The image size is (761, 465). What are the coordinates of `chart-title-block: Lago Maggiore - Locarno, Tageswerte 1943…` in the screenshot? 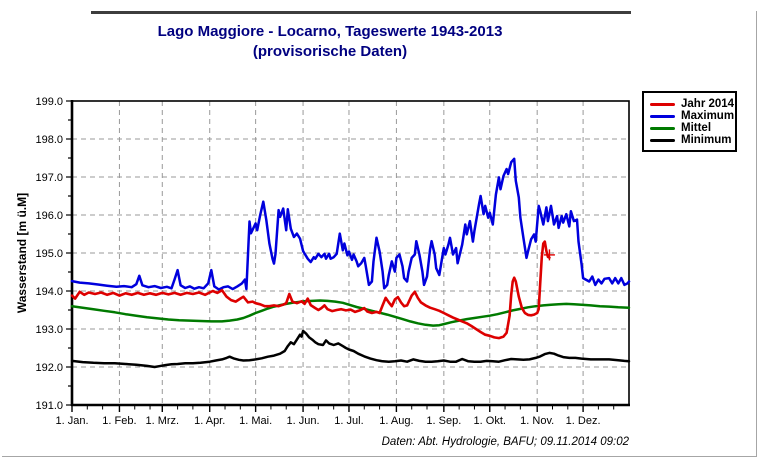 It's located at (330, 42).